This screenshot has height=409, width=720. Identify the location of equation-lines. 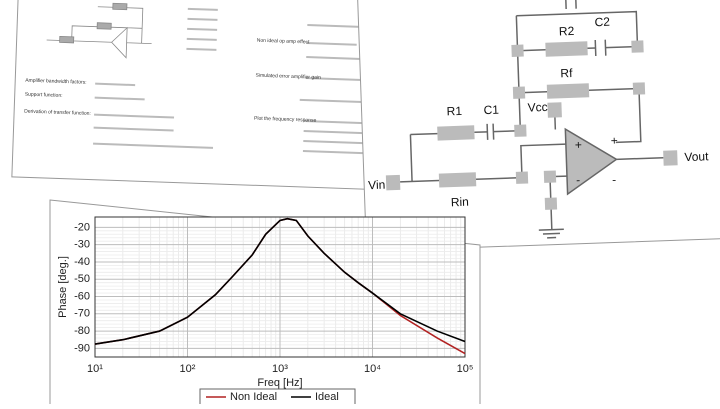
(231, 81).